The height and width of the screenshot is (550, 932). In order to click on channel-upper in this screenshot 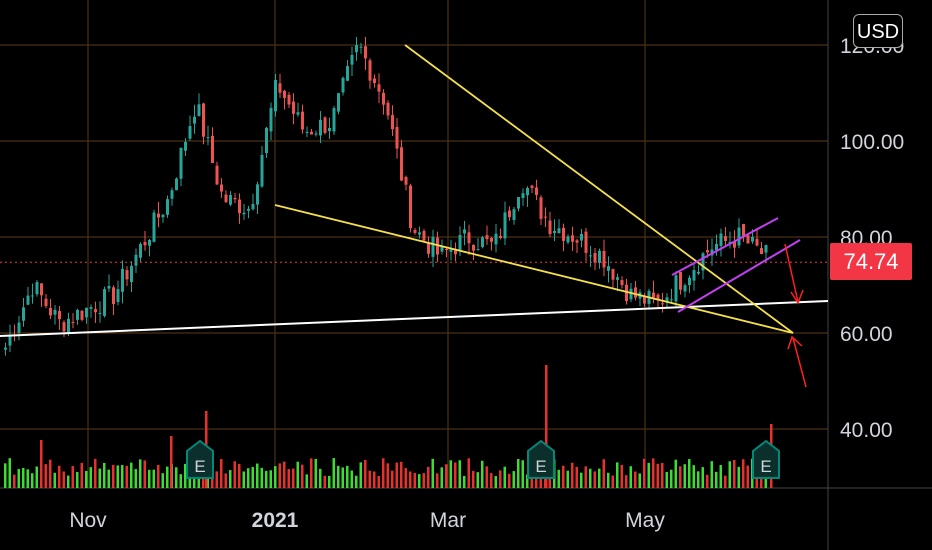, I will do `click(725, 246)`.